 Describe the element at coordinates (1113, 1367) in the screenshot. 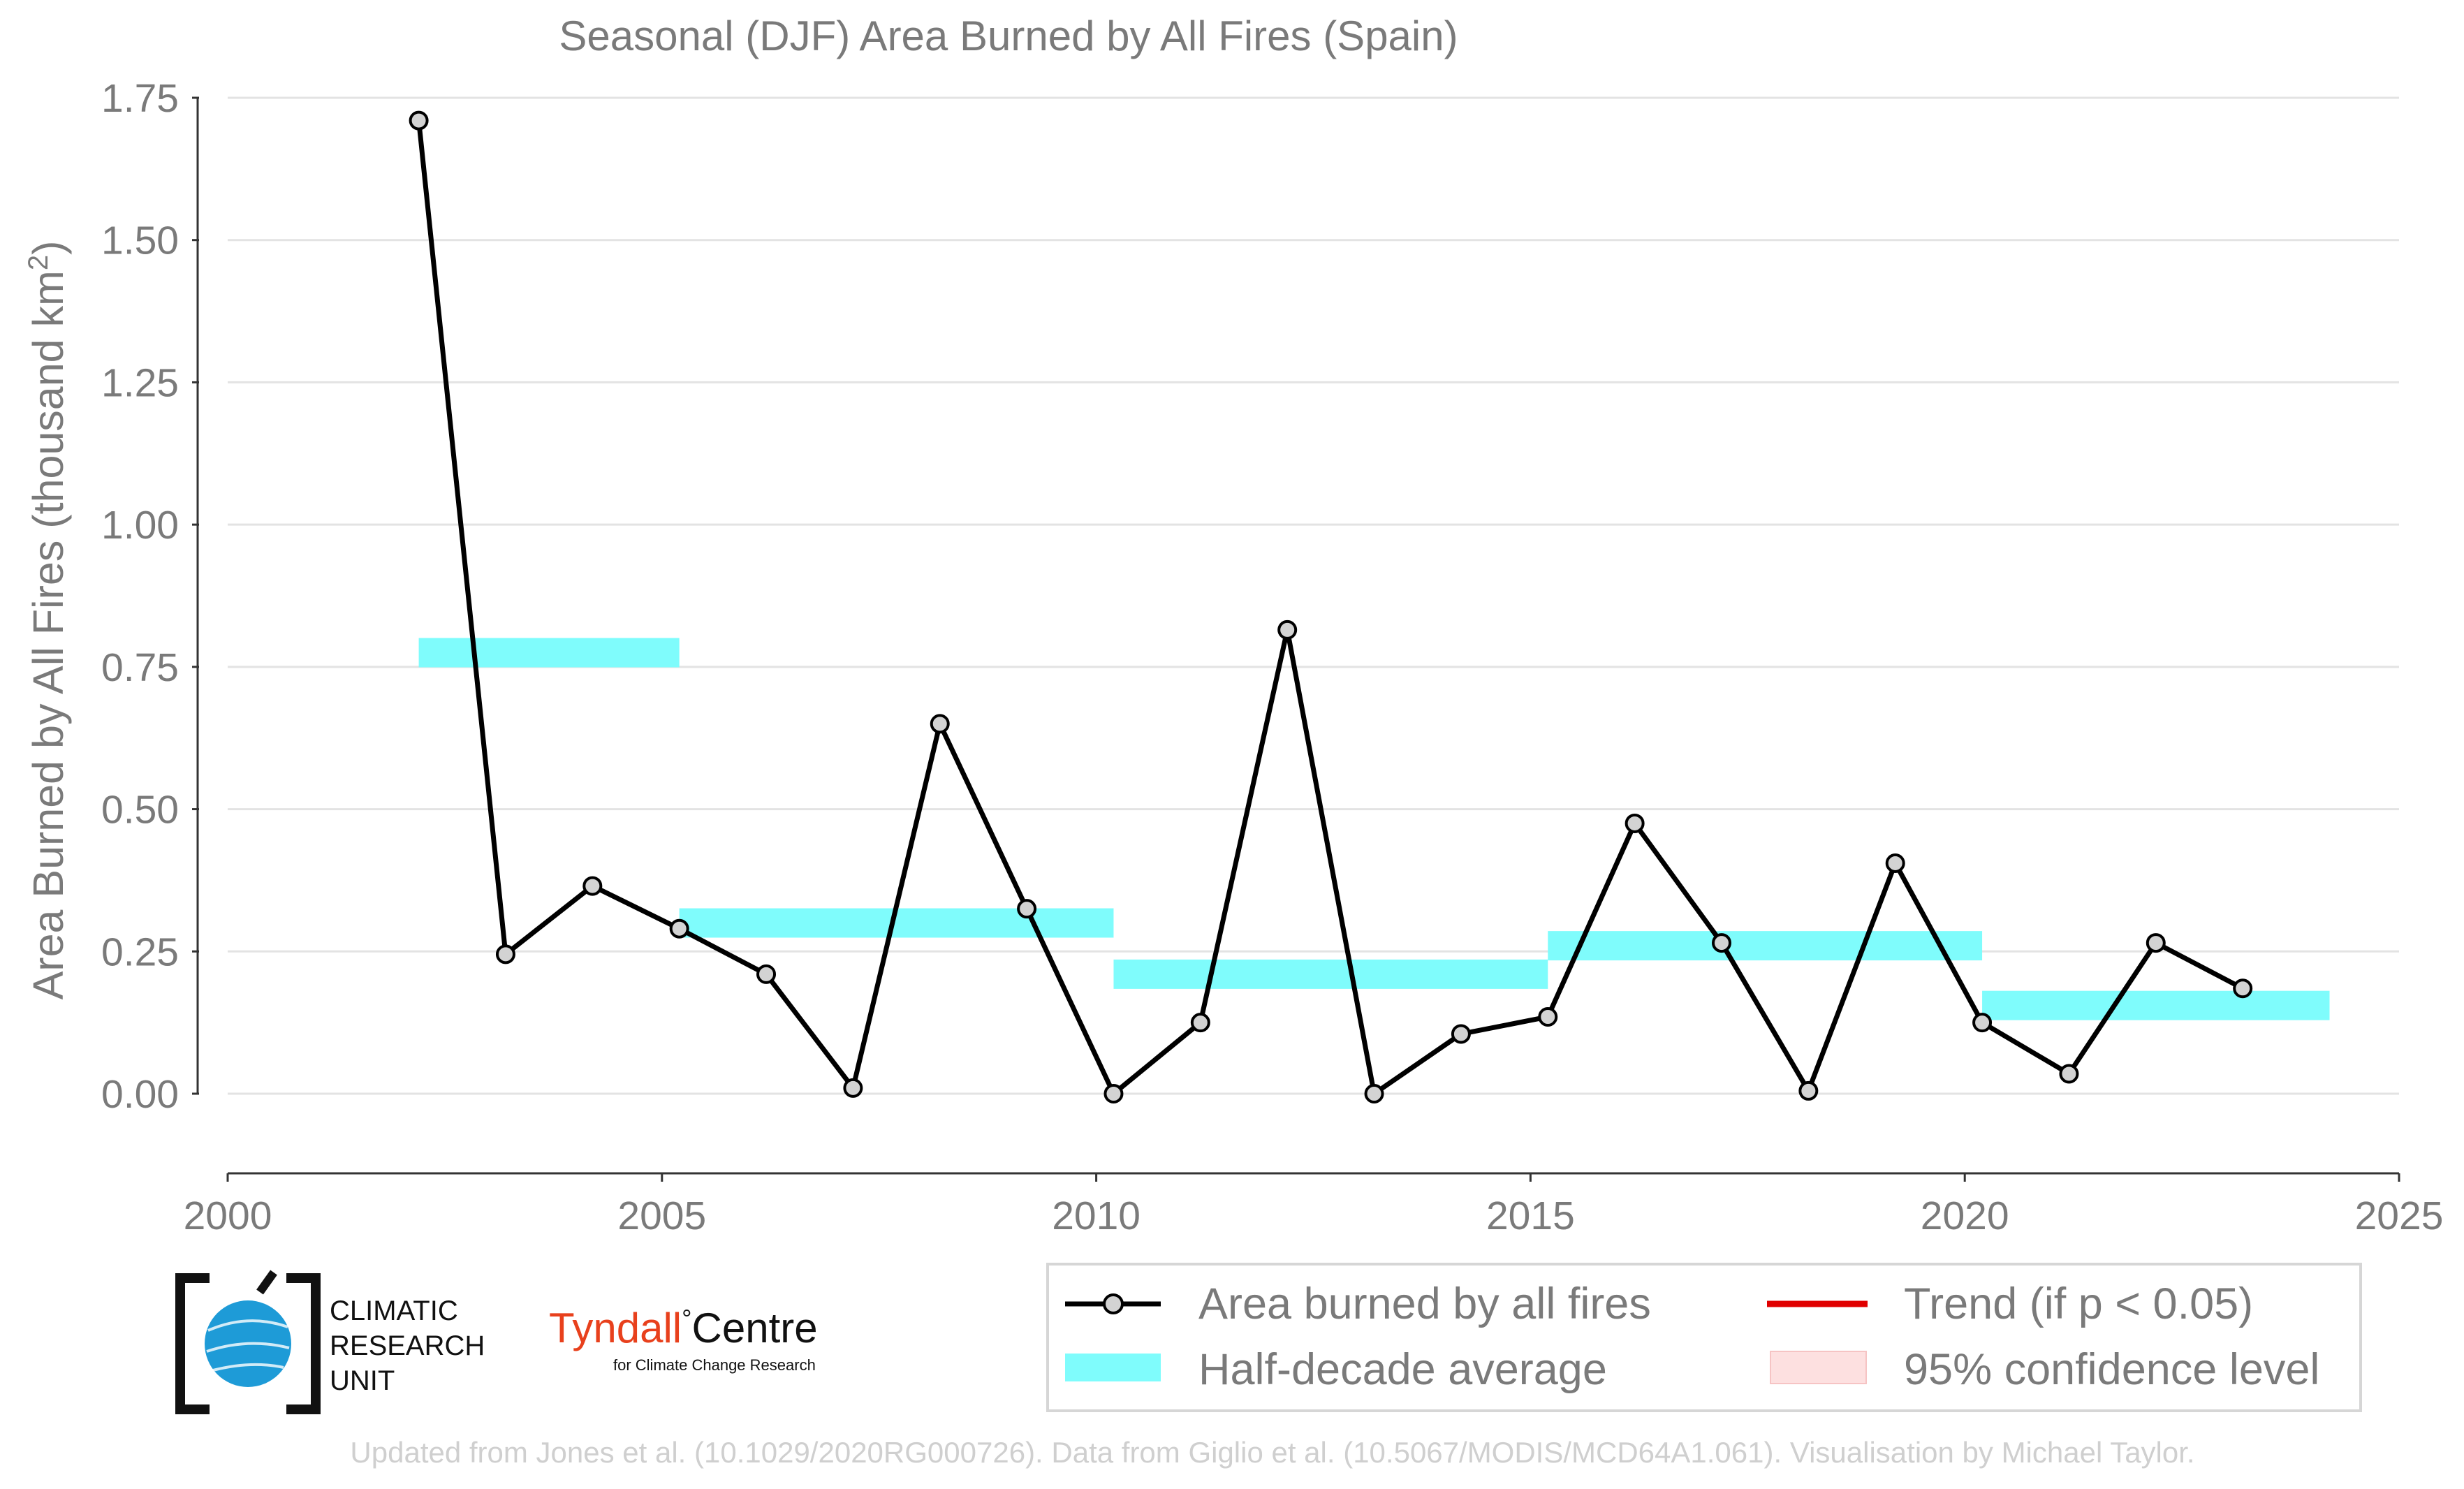

I see `legend-swatch-band` at that location.